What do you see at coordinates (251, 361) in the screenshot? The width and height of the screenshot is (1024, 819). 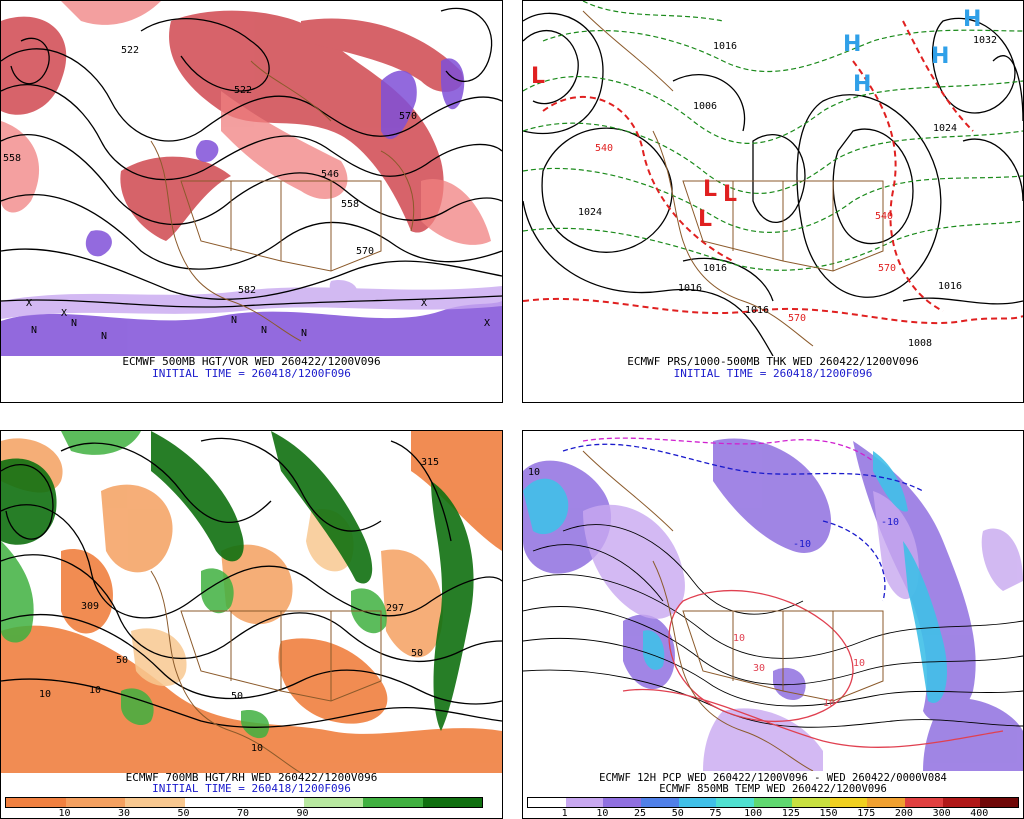 I see `panel-title: ECMWF 500MB HGT/VOR WED 260422/1200V096` at bounding box center [251, 361].